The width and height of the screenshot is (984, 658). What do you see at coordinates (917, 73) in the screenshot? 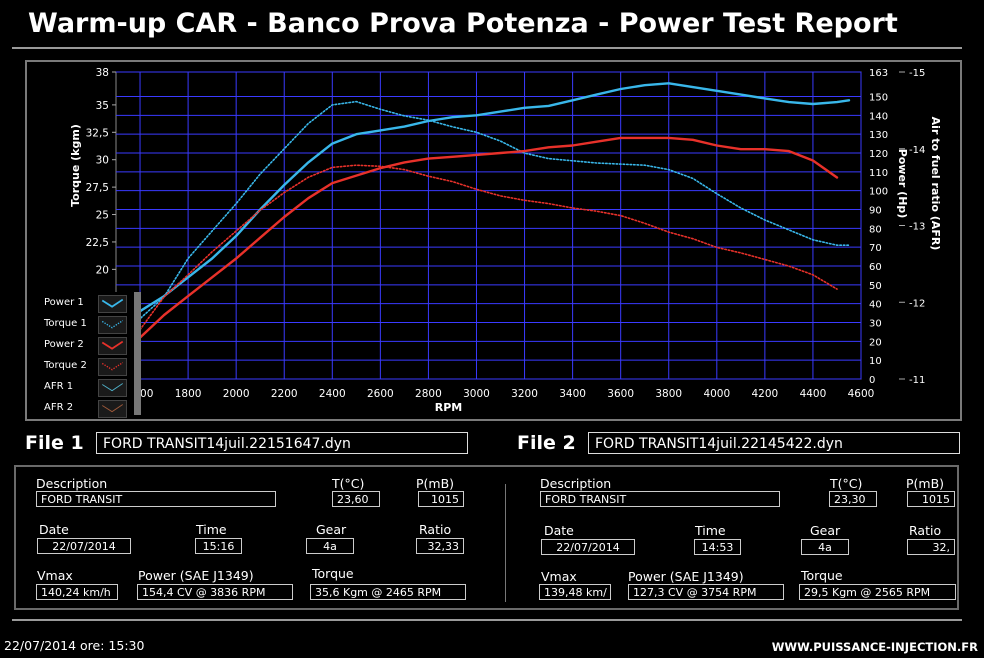
I see `afr-tick-label: -15` at bounding box center [917, 73].